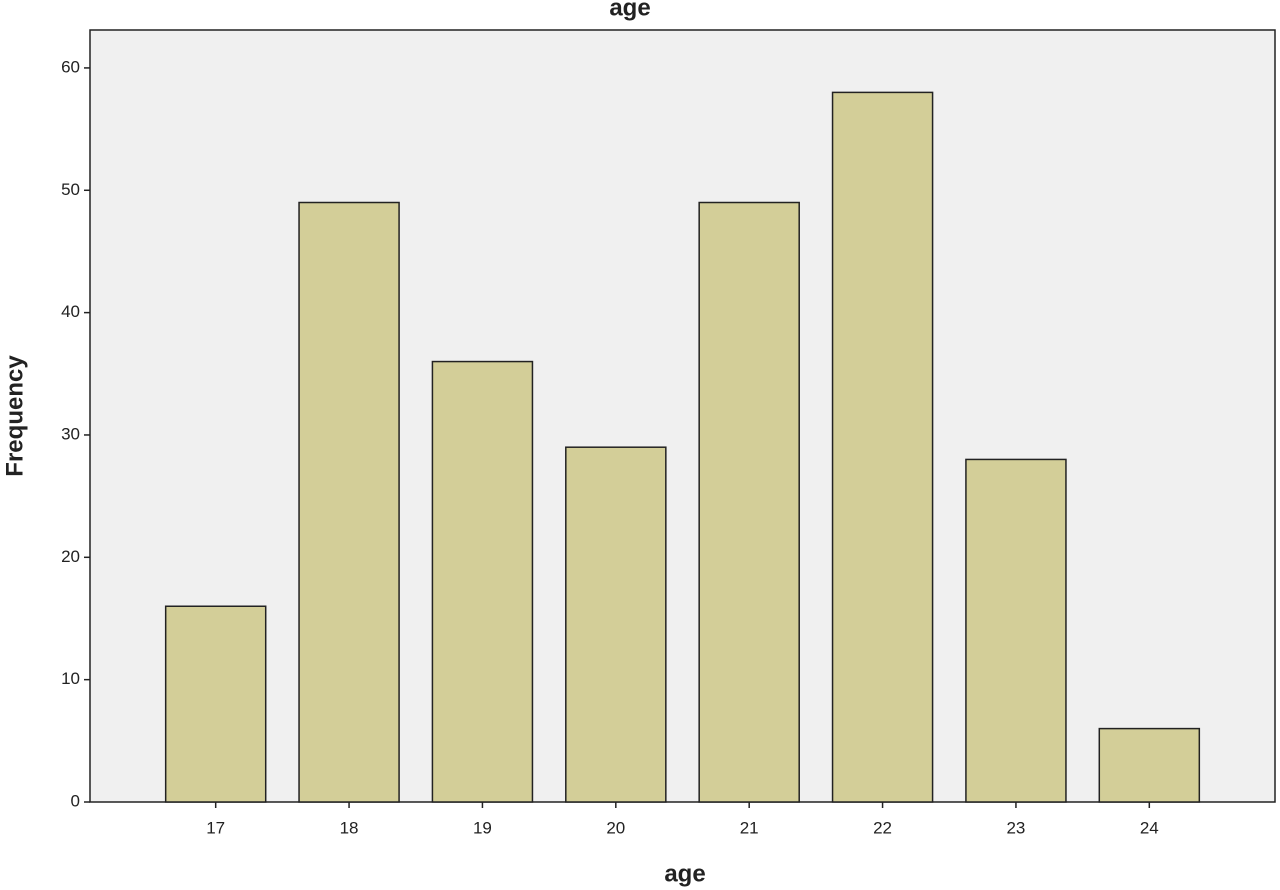  Describe the element at coordinates (75, 800) in the screenshot. I see `y-tick-label: 0` at that location.